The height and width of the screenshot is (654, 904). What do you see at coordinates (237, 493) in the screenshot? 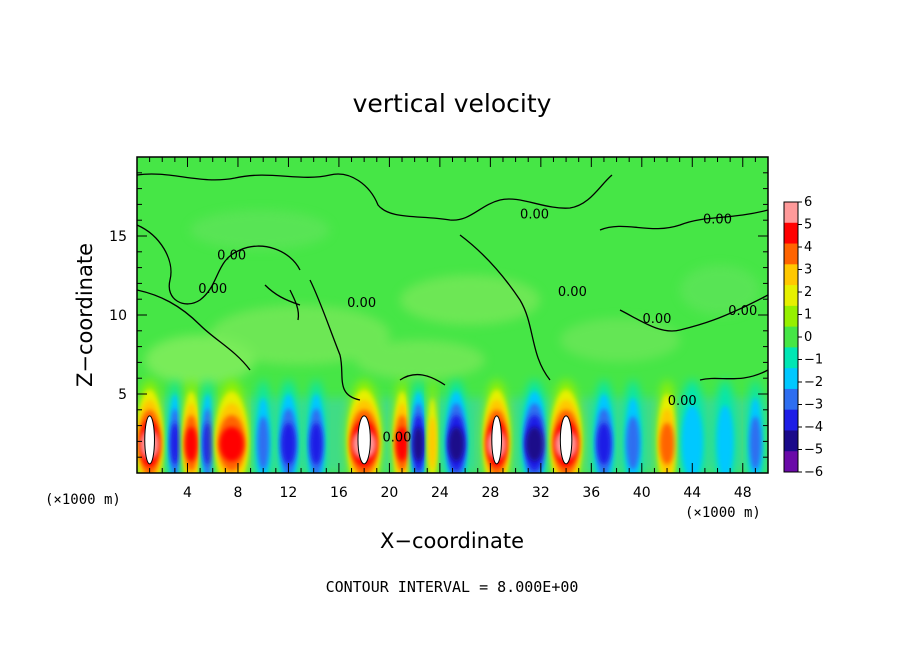
I see `x-tick-label: 8` at bounding box center [237, 493].